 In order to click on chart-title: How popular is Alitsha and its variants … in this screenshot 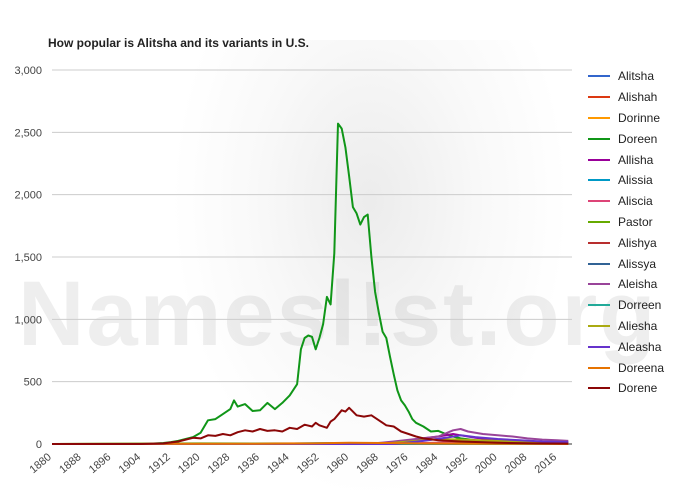, I will do `click(178, 43)`.